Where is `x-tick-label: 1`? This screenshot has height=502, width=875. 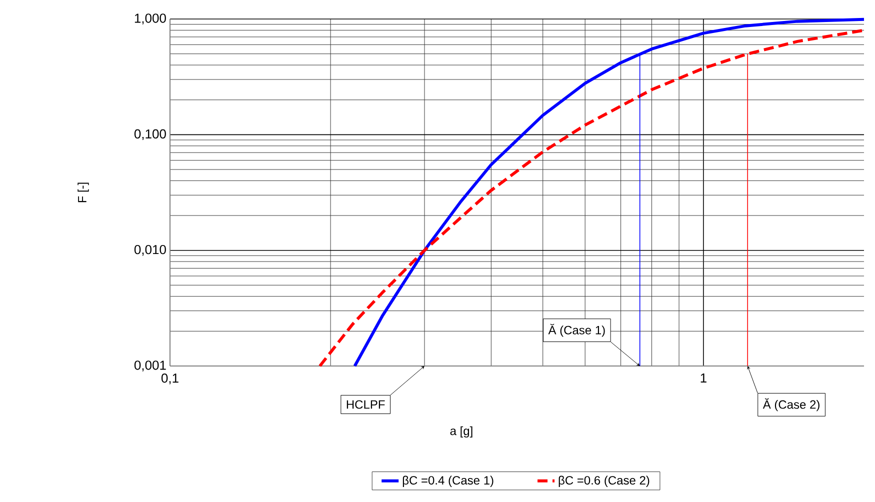
x-tick-label: 1 is located at coordinates (703, 378).